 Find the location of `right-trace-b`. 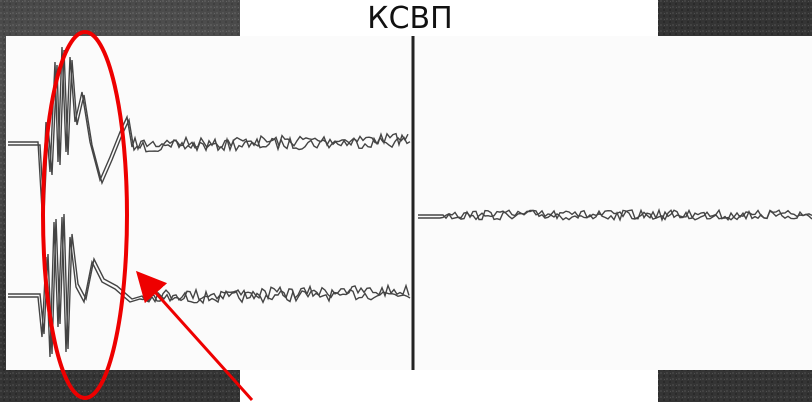

right-trace-b is located at coordinates (615, 215).